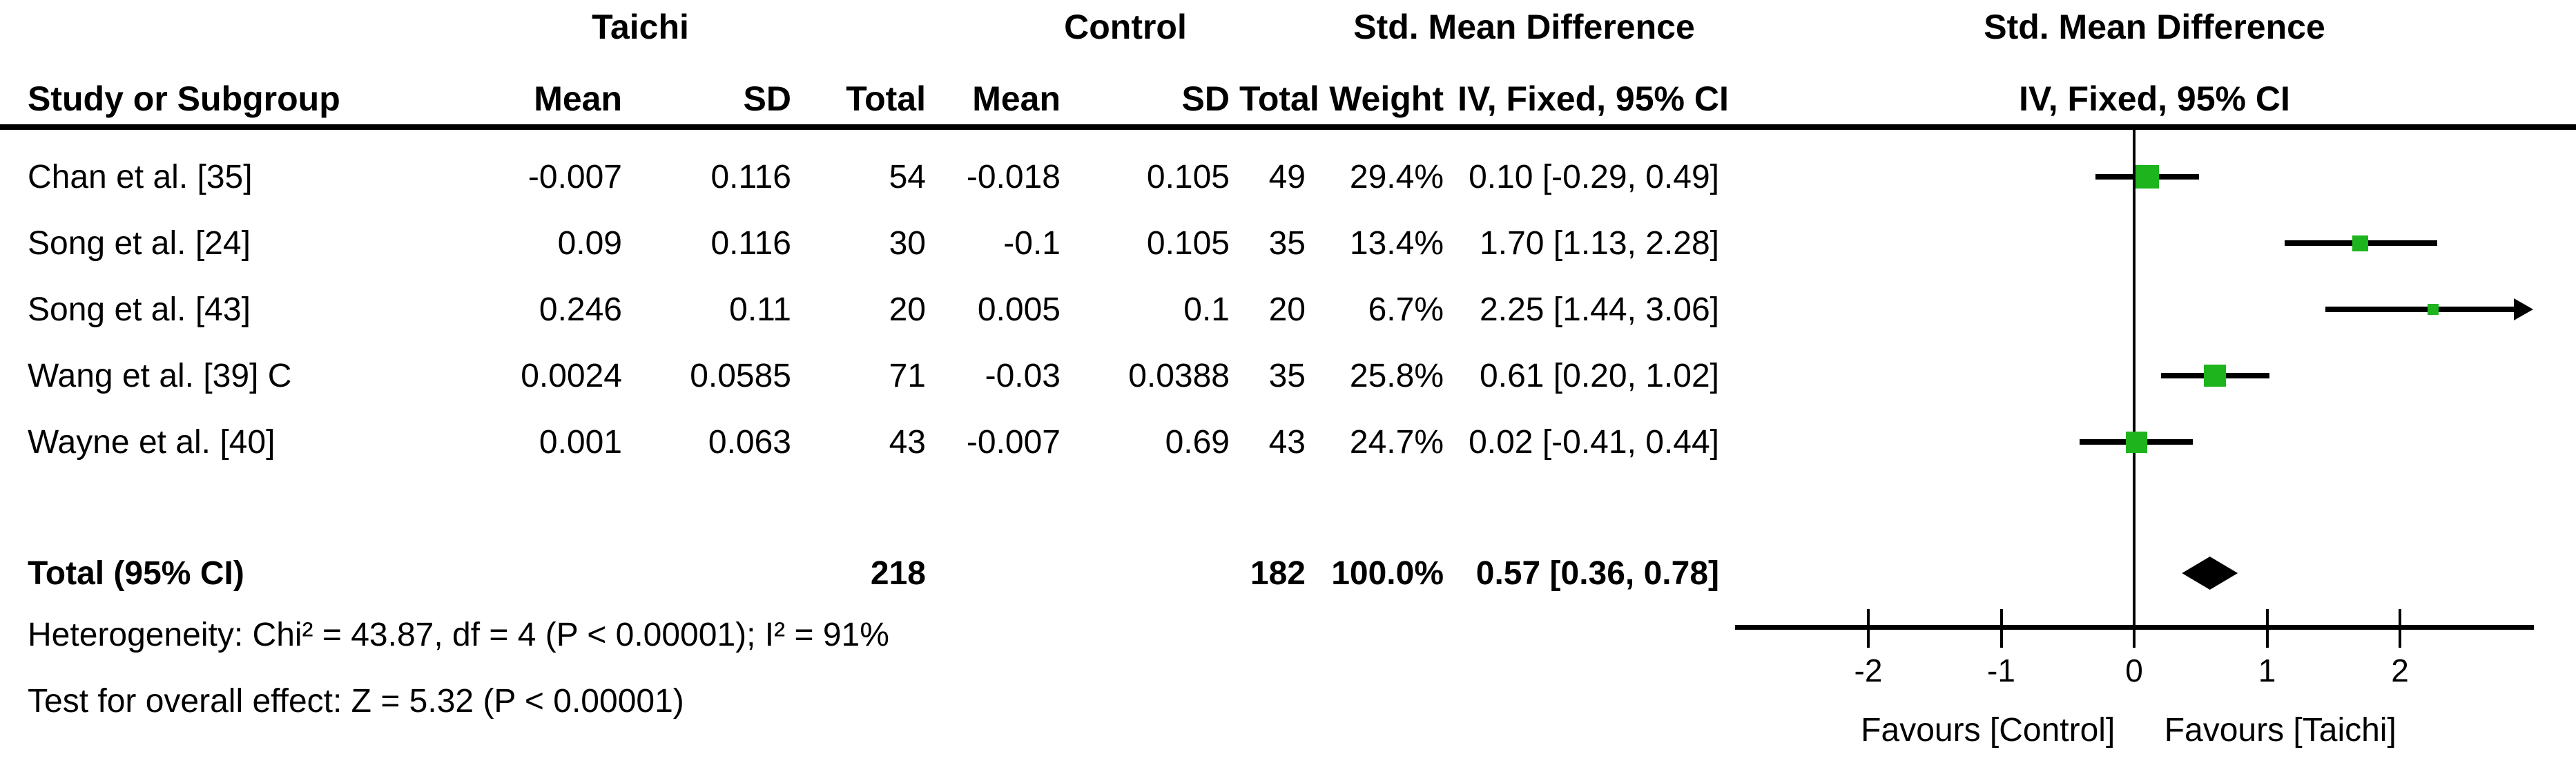 The width and height of the screenshot is (2576, 781). Describe the element at coordinates (2400, 670) in the screenshot. I see `axis-tick-label: 2` at that location.